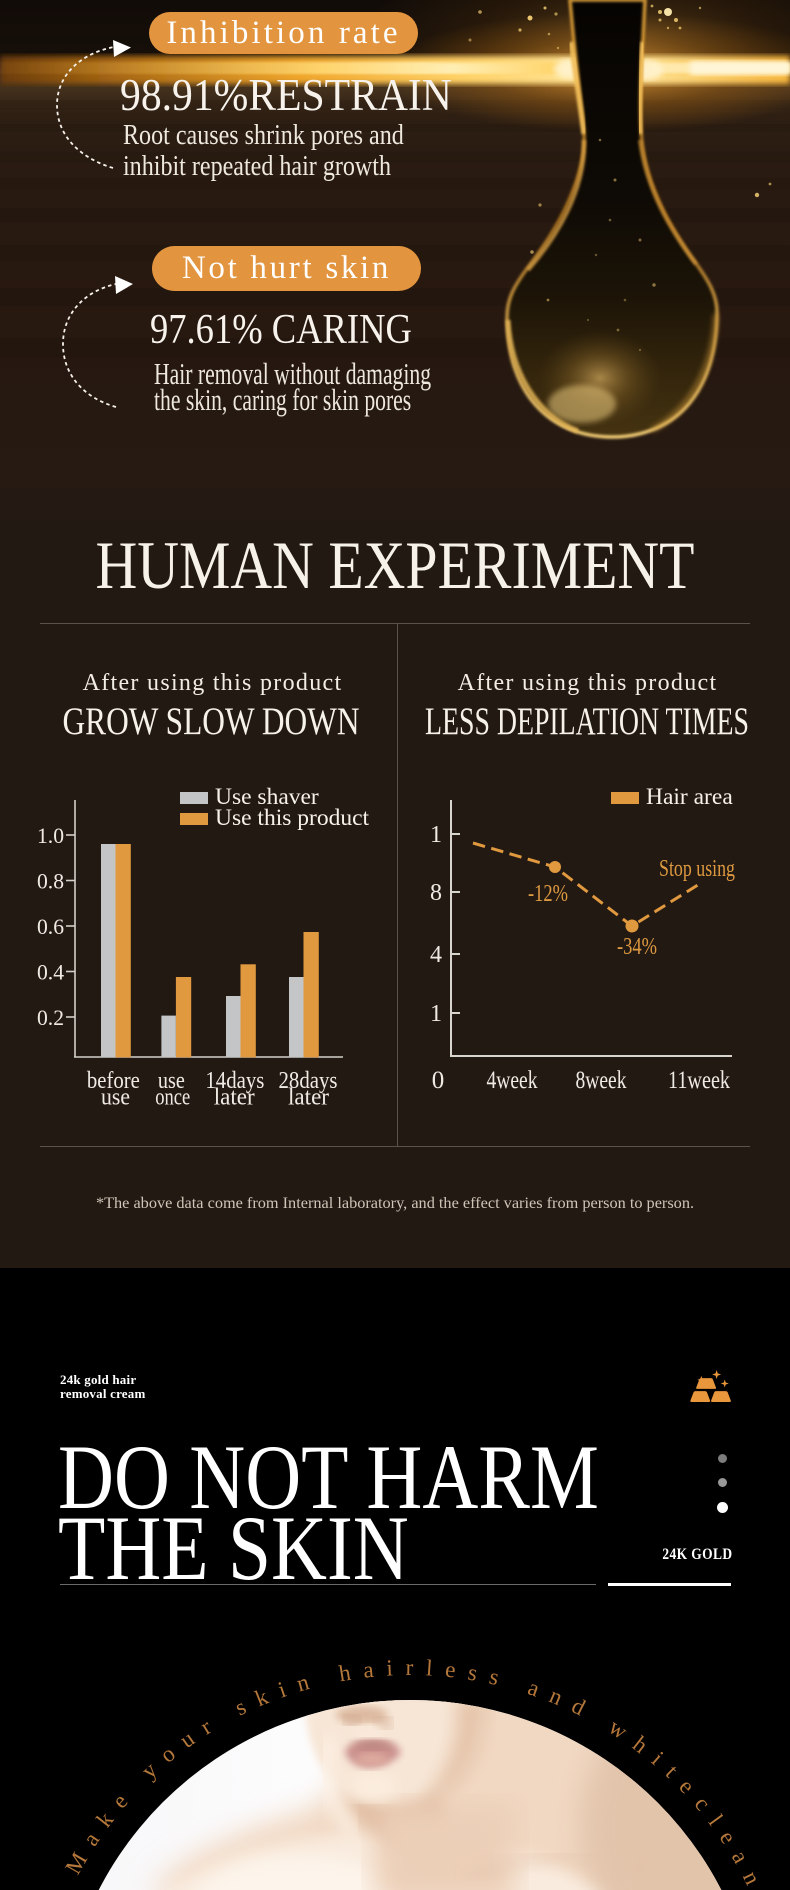 The image size is (790, 1890). Describe the element at coordinates (548, 894) in the screenshot. I see `svg-text: -12%` at that location.